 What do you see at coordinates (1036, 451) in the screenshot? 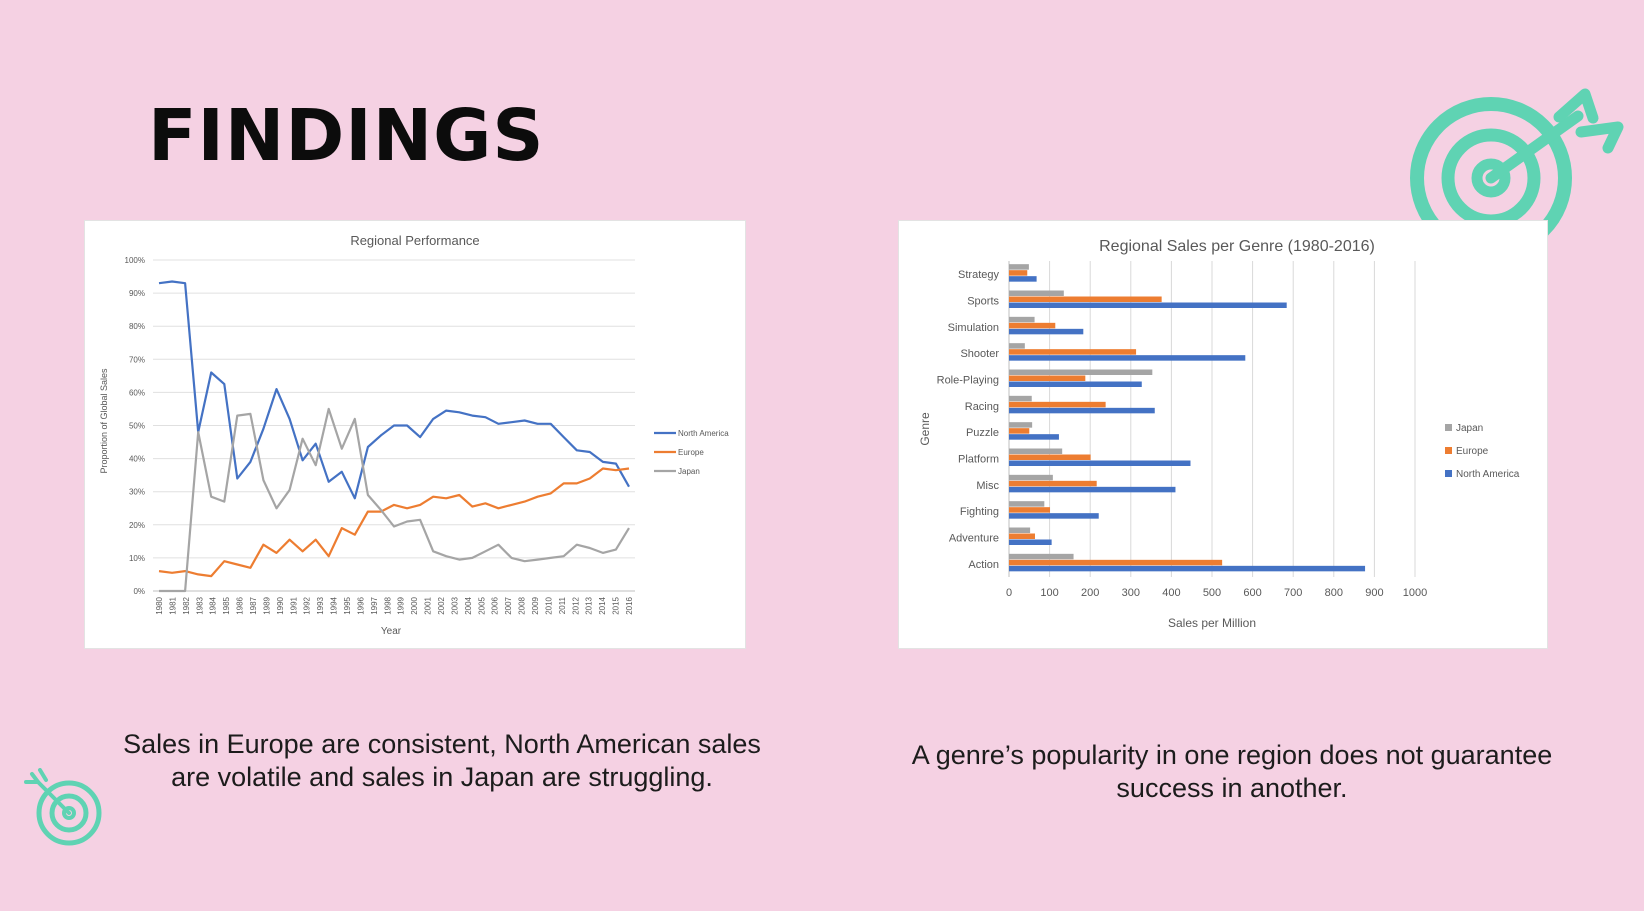
I see `bar-platform-japan` at bounding box center [1036, 451].